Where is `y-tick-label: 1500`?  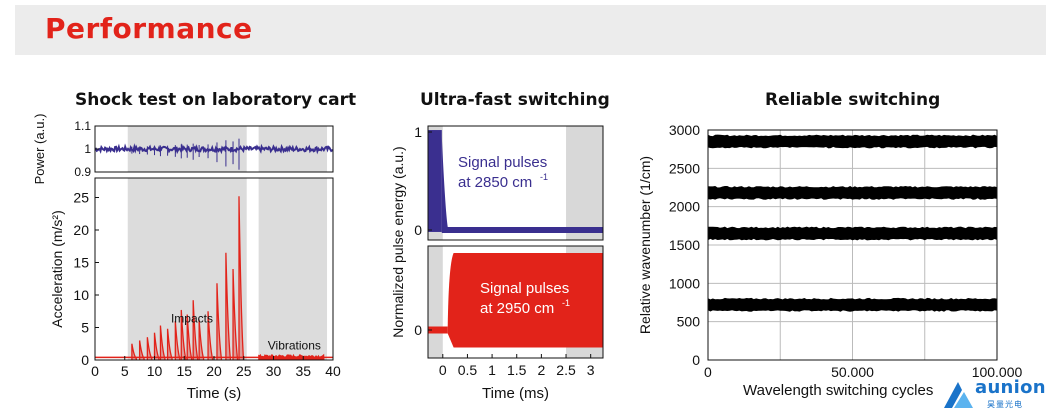
y-tick-label: 1500 is located at coordinates (684, 245).